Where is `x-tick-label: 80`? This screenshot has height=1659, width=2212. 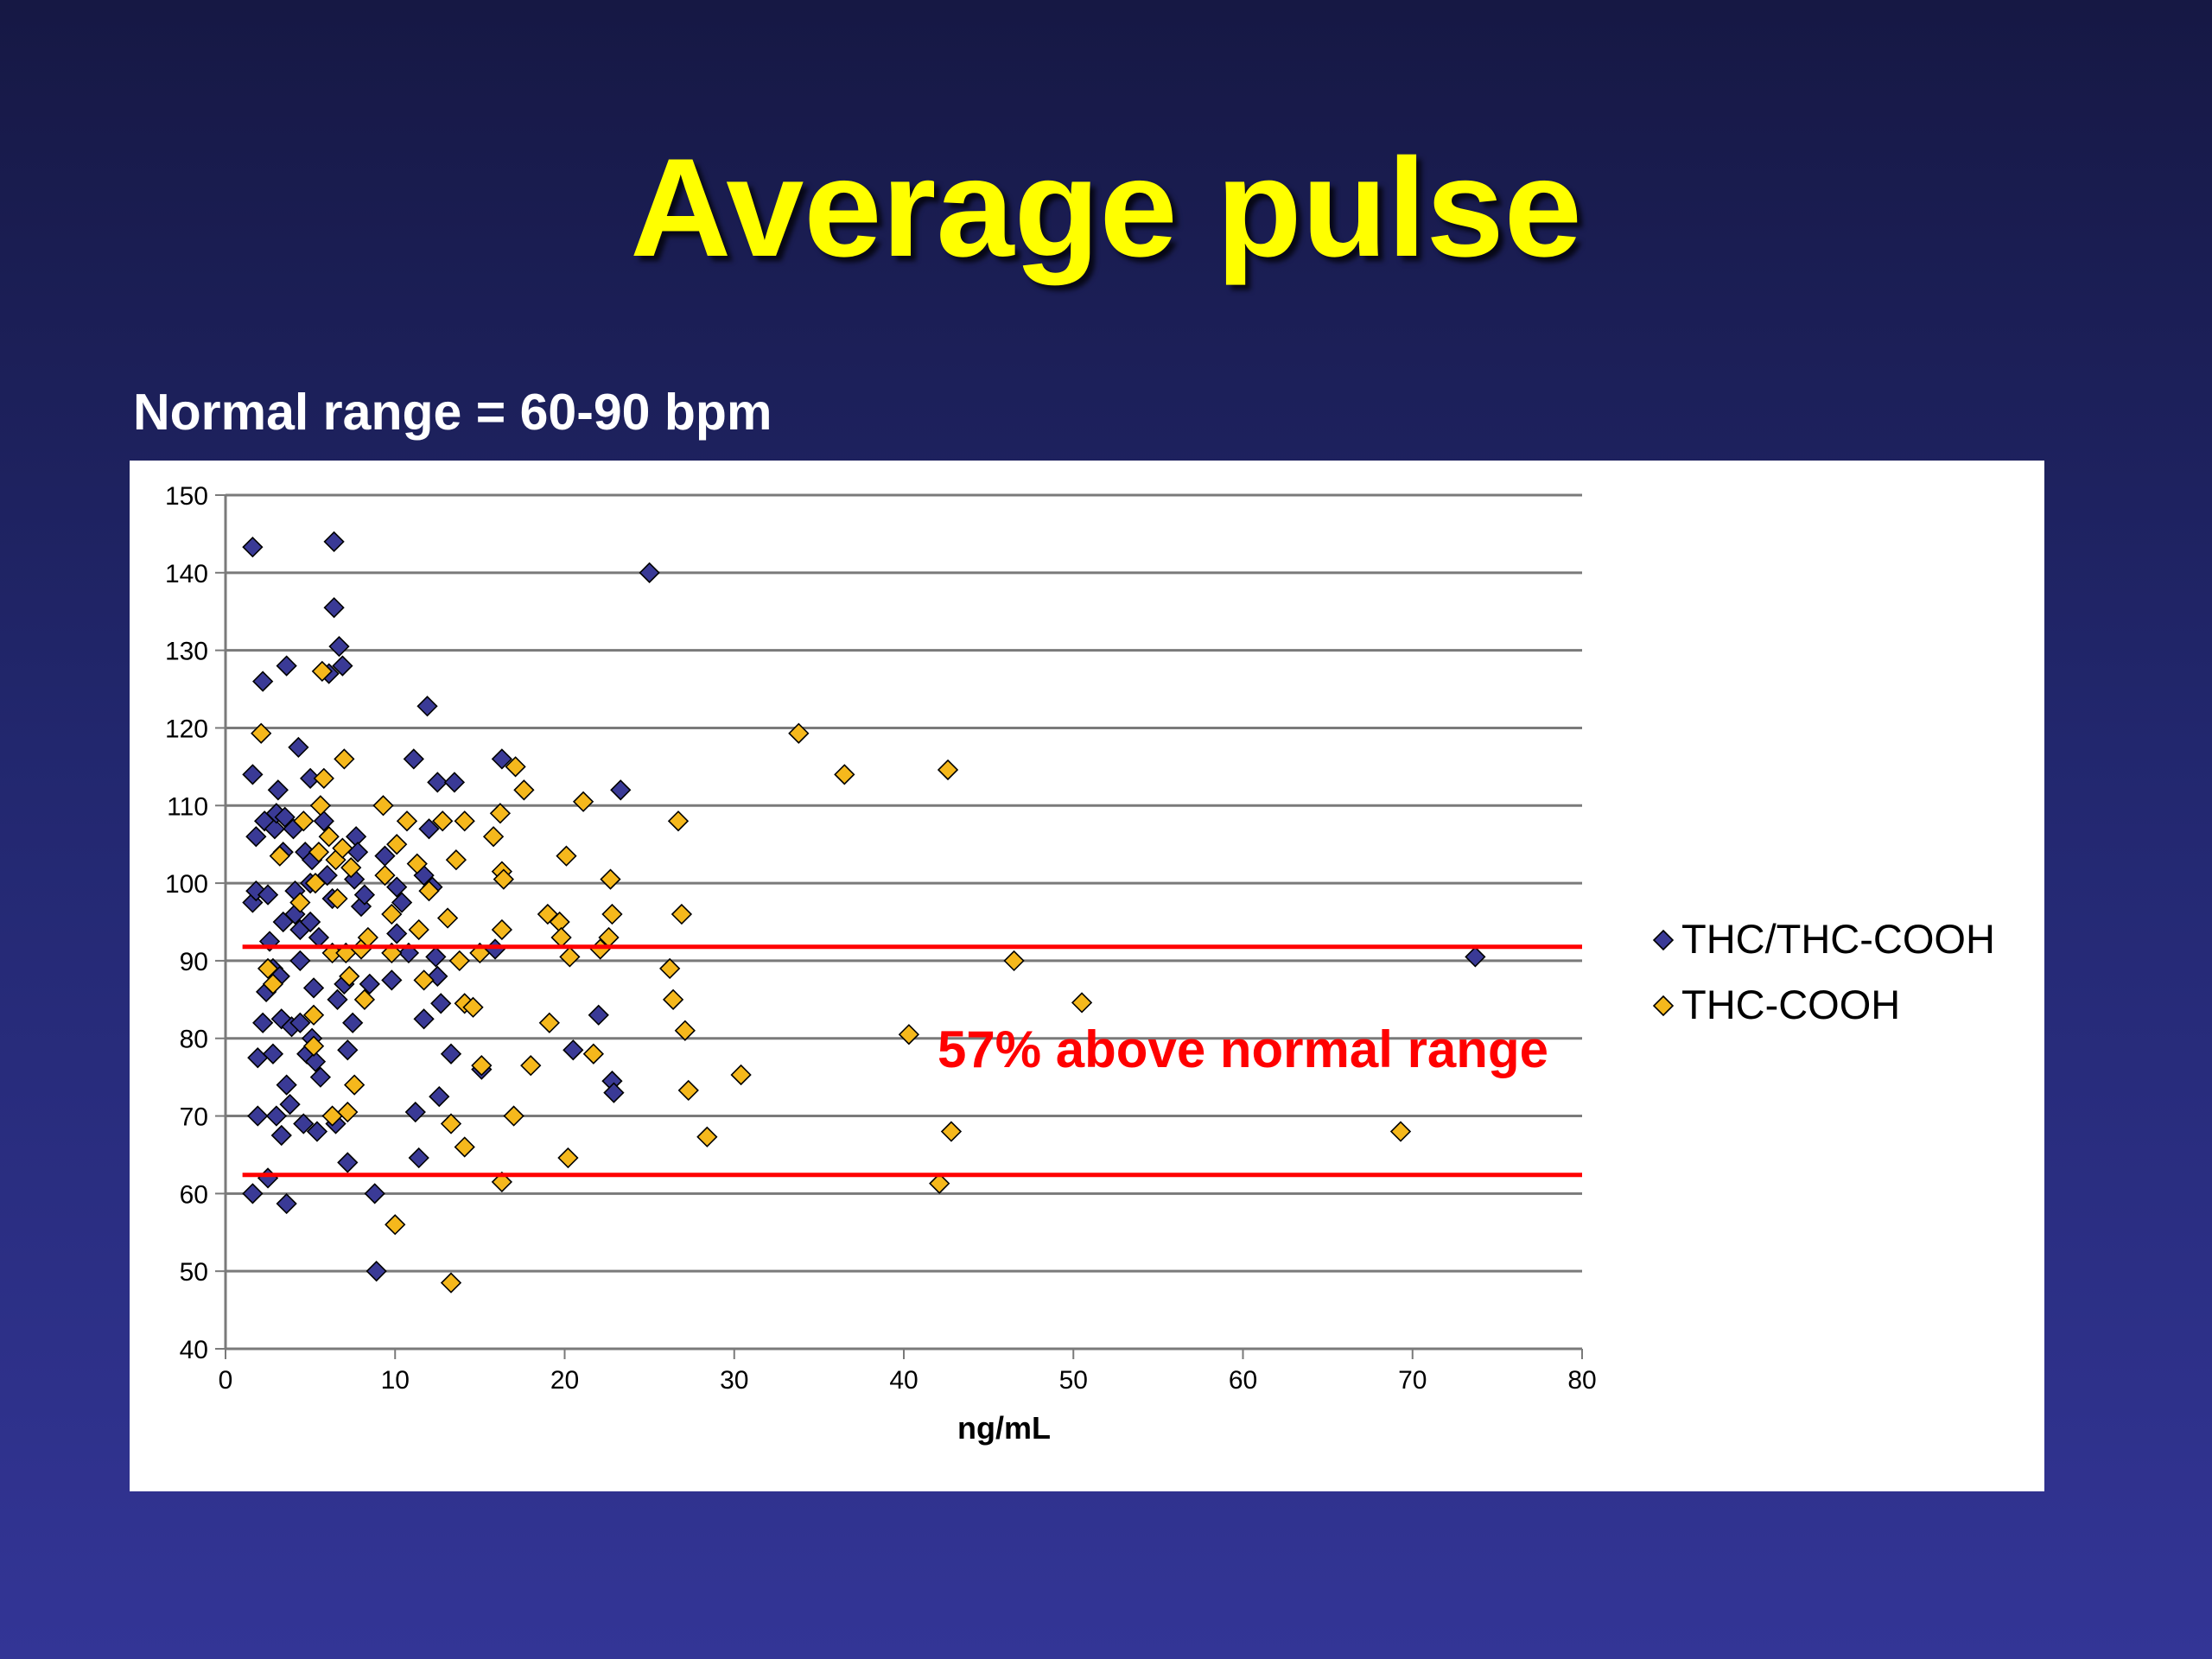 x-tick-label: 80 is located at coordinates (1581, 1380).